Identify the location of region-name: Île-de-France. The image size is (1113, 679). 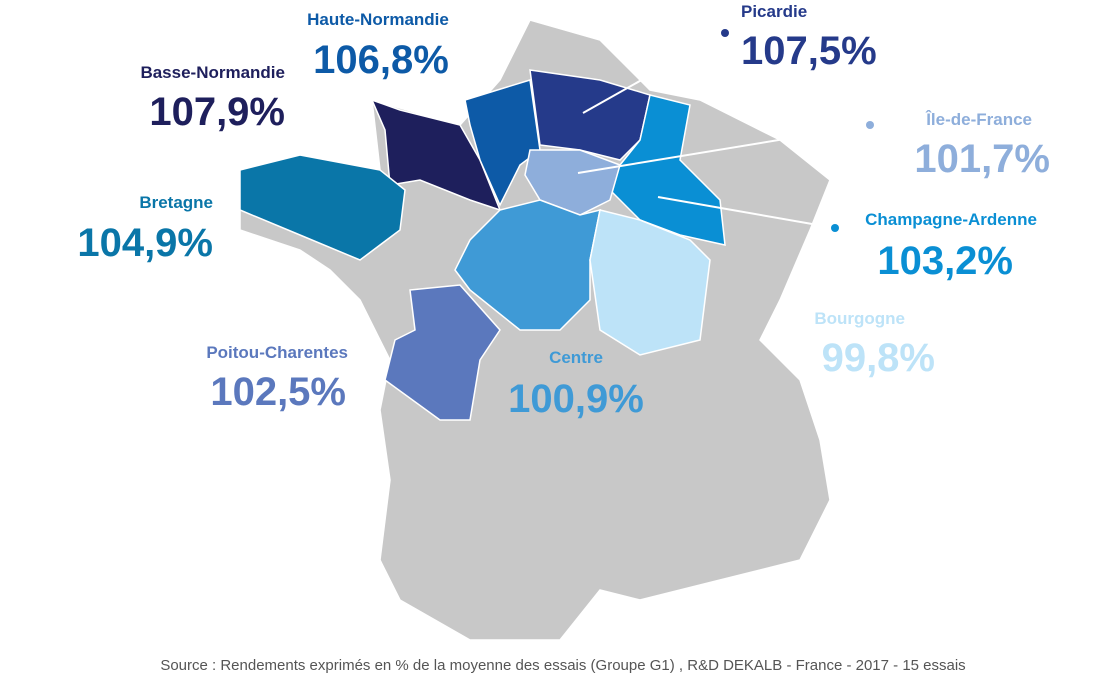
(978, 119).